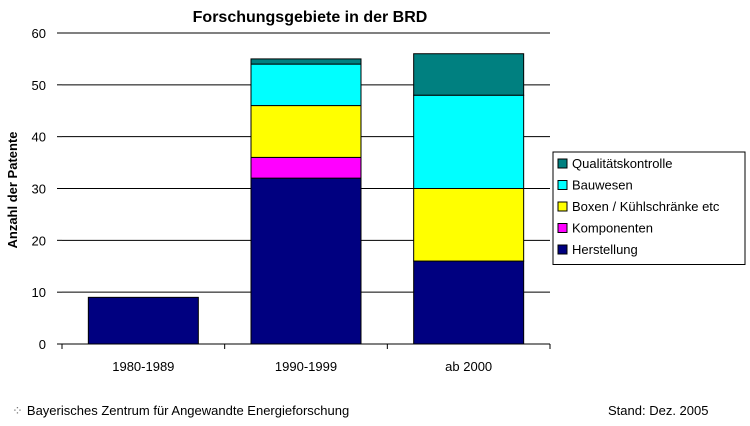 The width and height of the screenshot is (750, 426). Describe the element at coordinates (306, 366) in the screenshot. I see `x-tick-label: 1990-1999` at that location.